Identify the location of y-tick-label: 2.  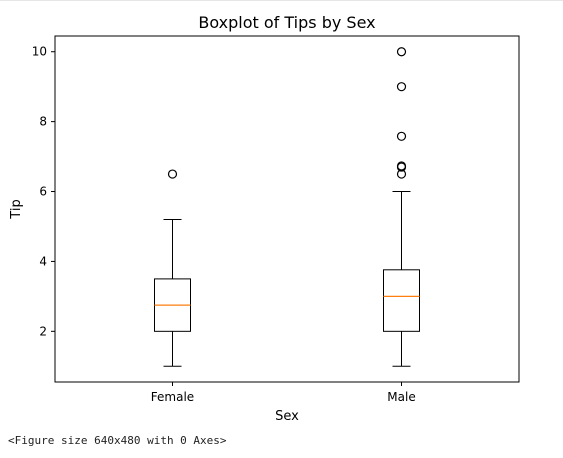
(43, 331).